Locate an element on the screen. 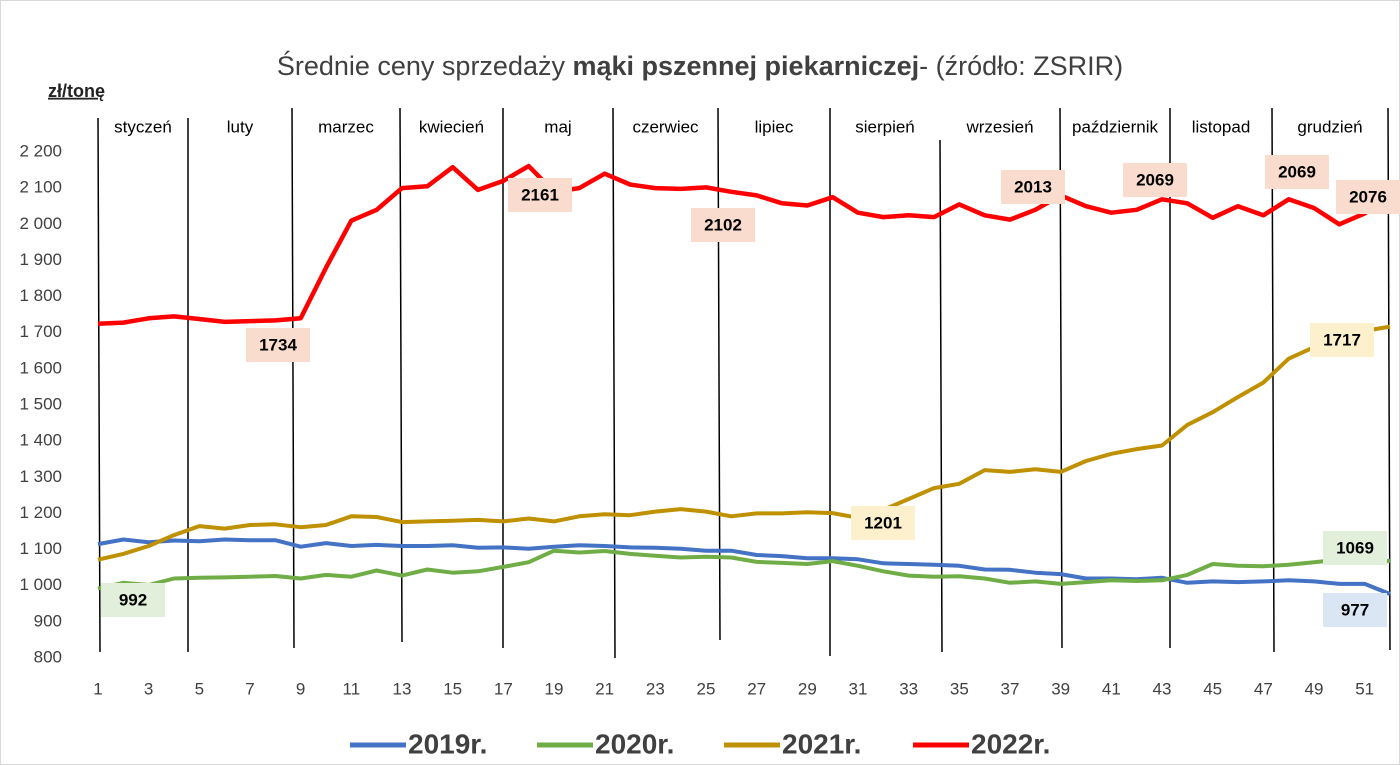 Image resolution: width=1400 pixels, height=765 pixels. x-tick-label: 1 is located at coordinates (97, 688).